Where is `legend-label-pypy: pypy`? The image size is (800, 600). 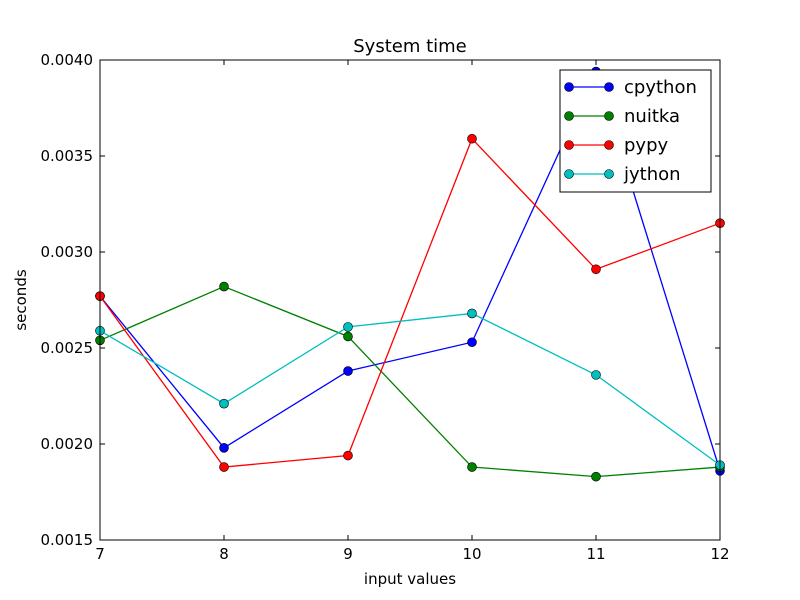 legend-label-pypy: pypy is located at coordinates (646, 145).